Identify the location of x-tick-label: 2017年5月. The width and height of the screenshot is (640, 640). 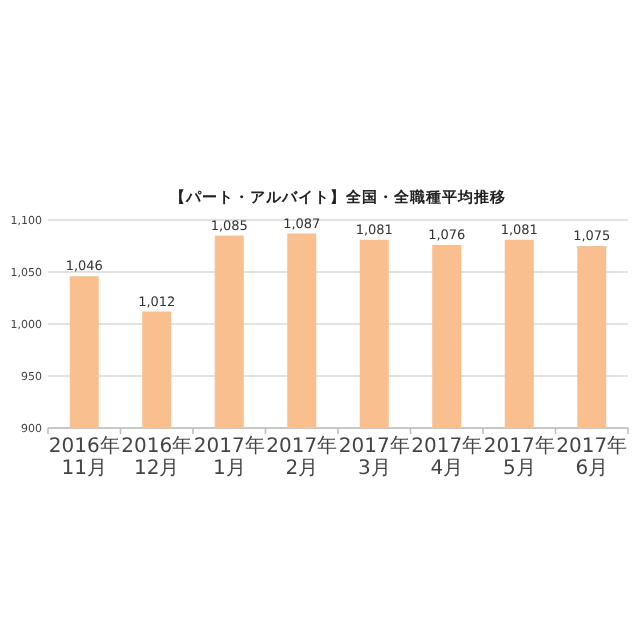
(519, 458).